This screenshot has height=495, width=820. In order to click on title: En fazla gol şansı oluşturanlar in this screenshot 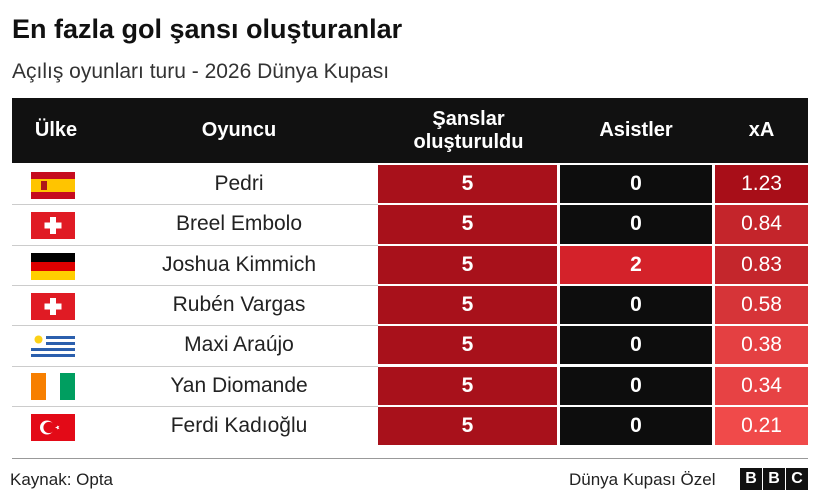, I will do `click(207, 29)`.